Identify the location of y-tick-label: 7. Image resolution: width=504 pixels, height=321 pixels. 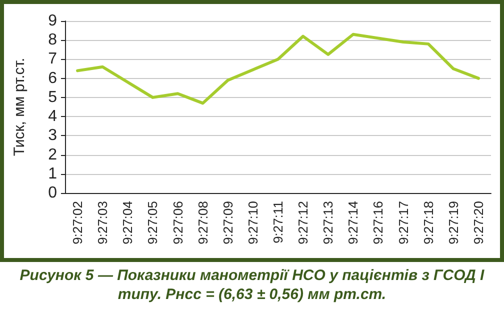
(53, 59).